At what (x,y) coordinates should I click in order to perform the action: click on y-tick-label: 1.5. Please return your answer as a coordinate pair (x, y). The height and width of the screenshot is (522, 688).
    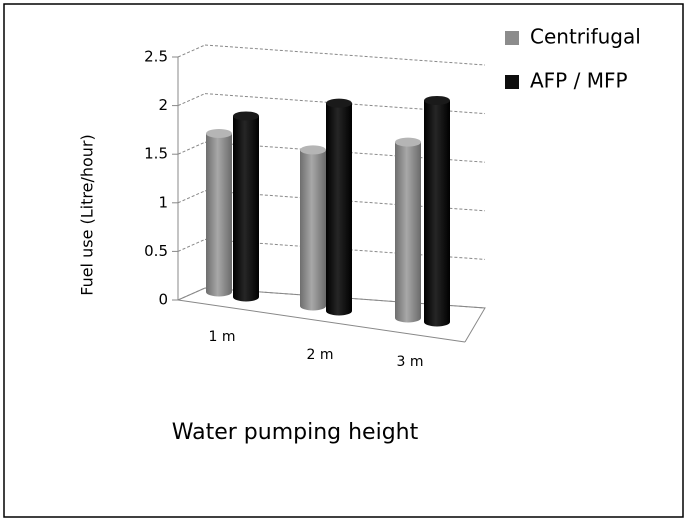
    Looking at the image, I should click on (156, 154).